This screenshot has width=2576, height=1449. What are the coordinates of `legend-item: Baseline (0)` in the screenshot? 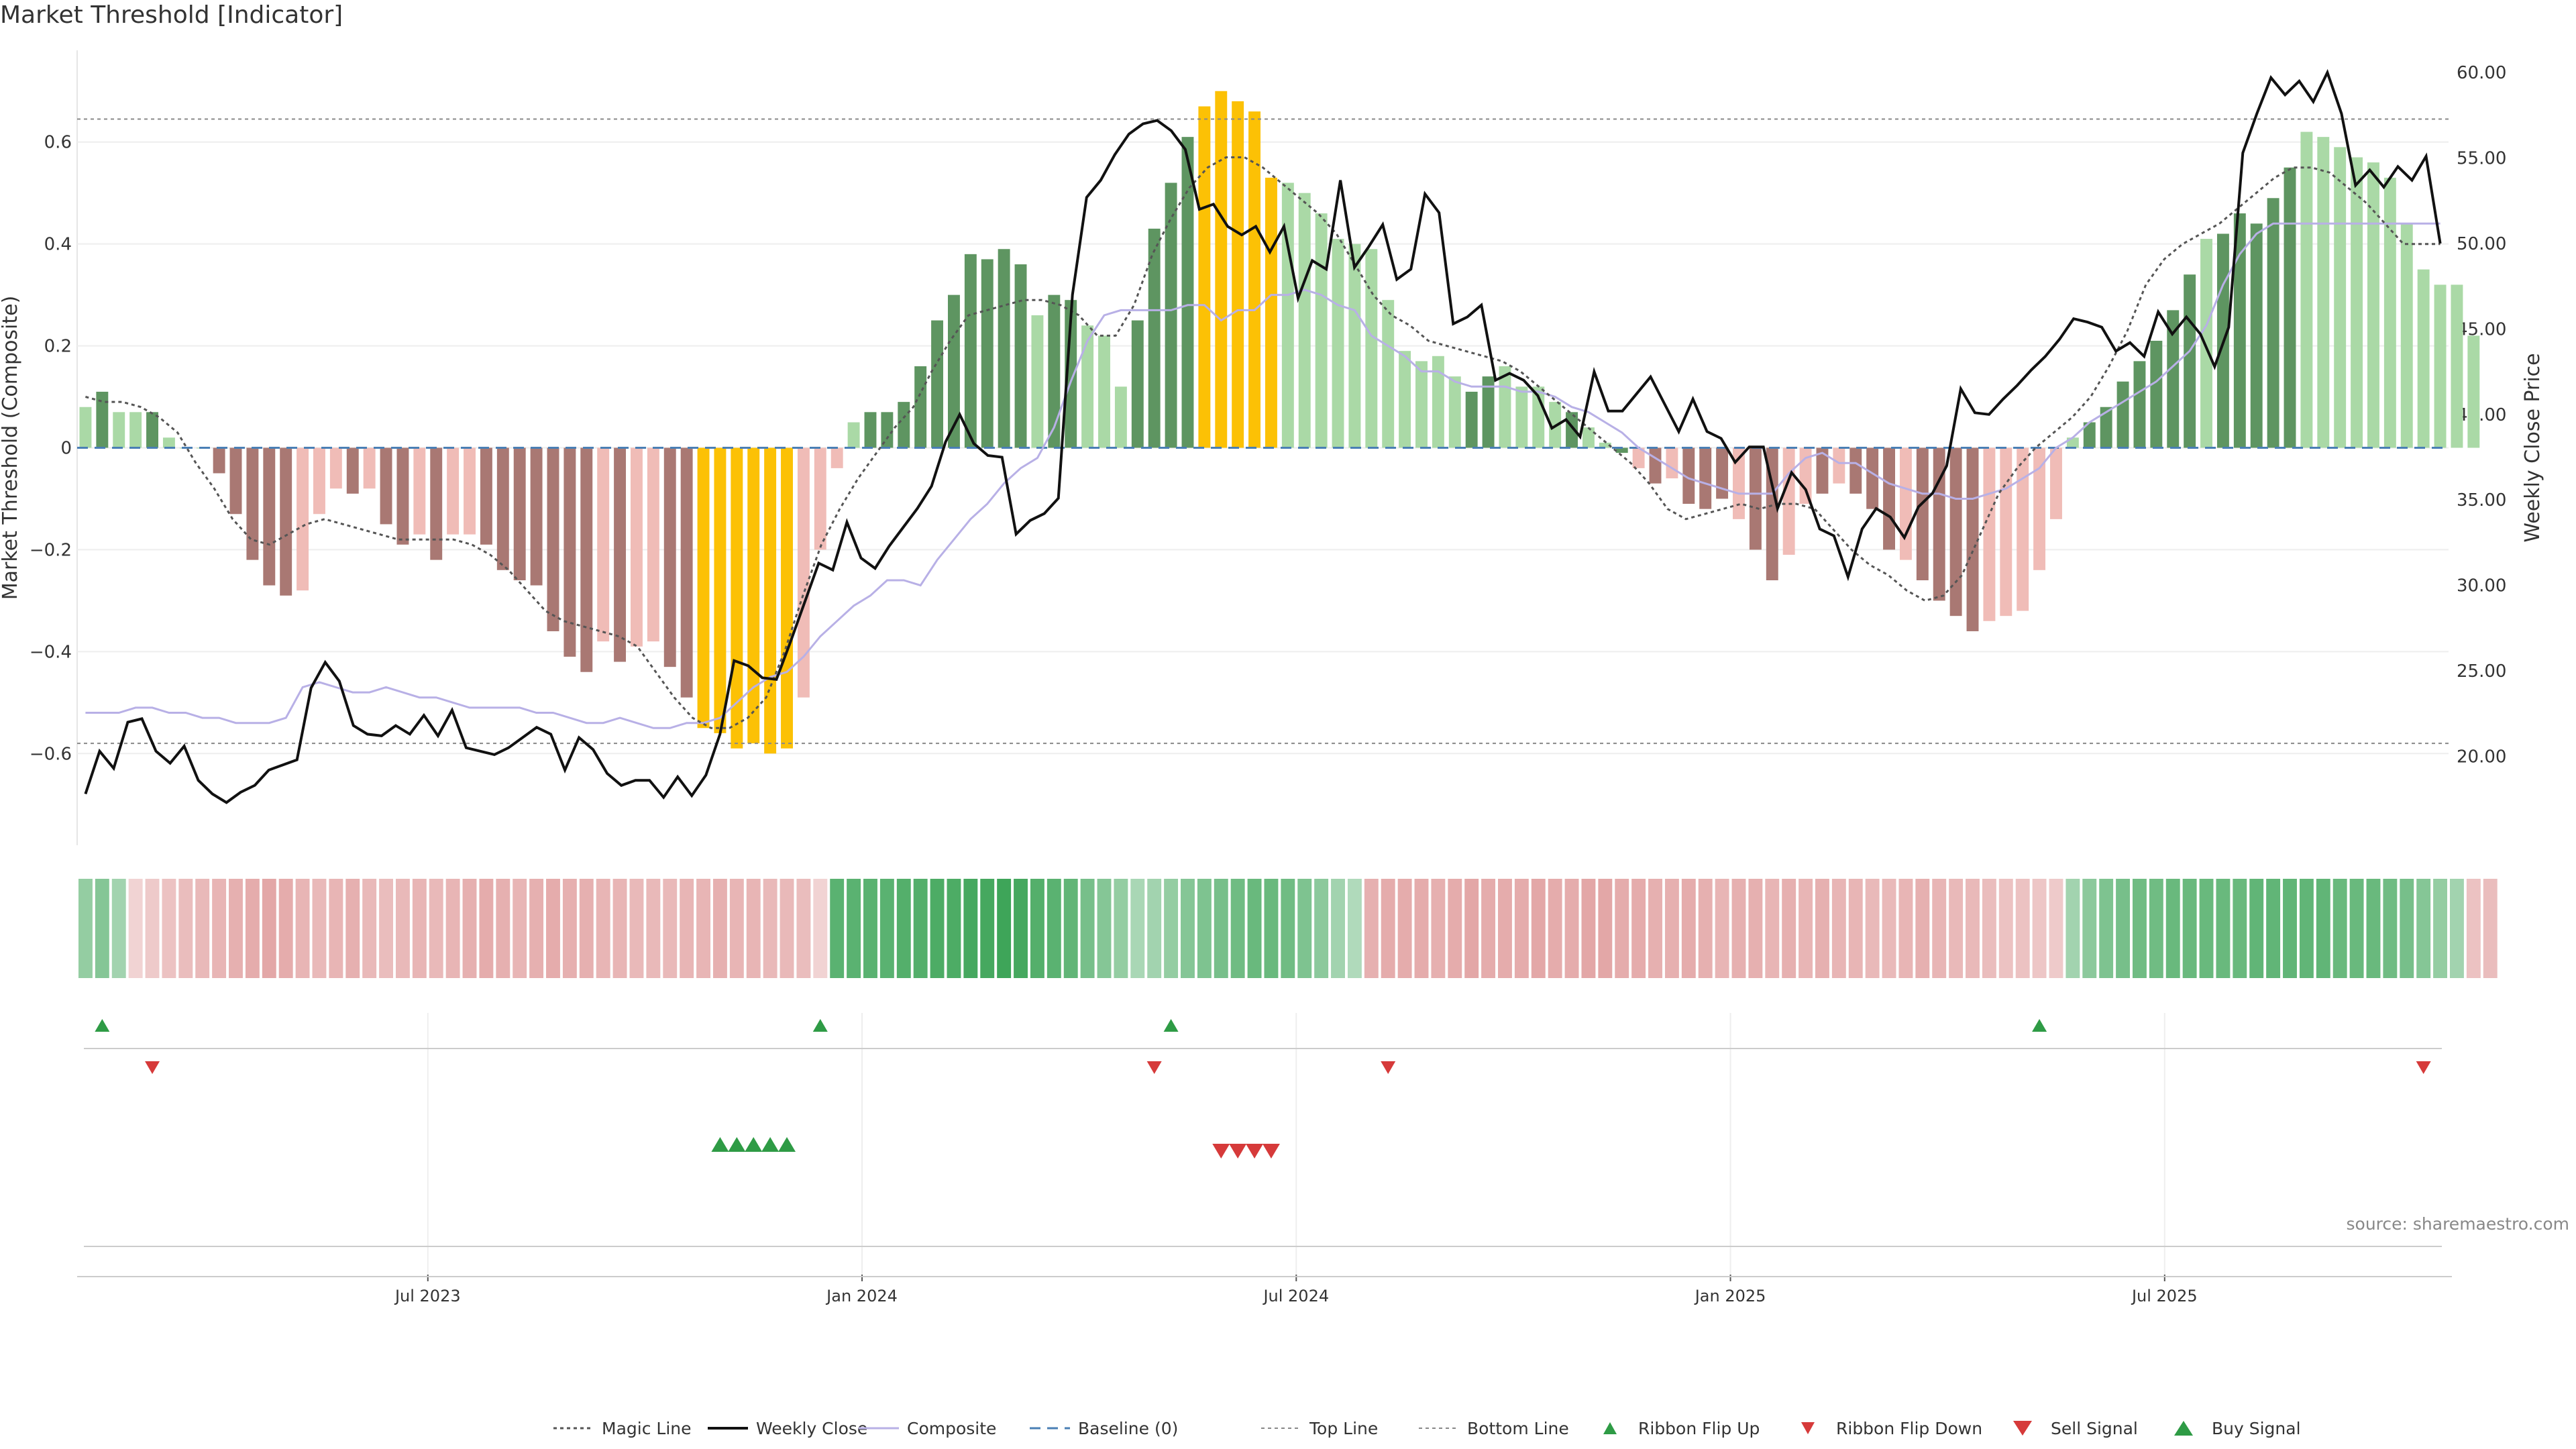 It's located at (1104, 1428).